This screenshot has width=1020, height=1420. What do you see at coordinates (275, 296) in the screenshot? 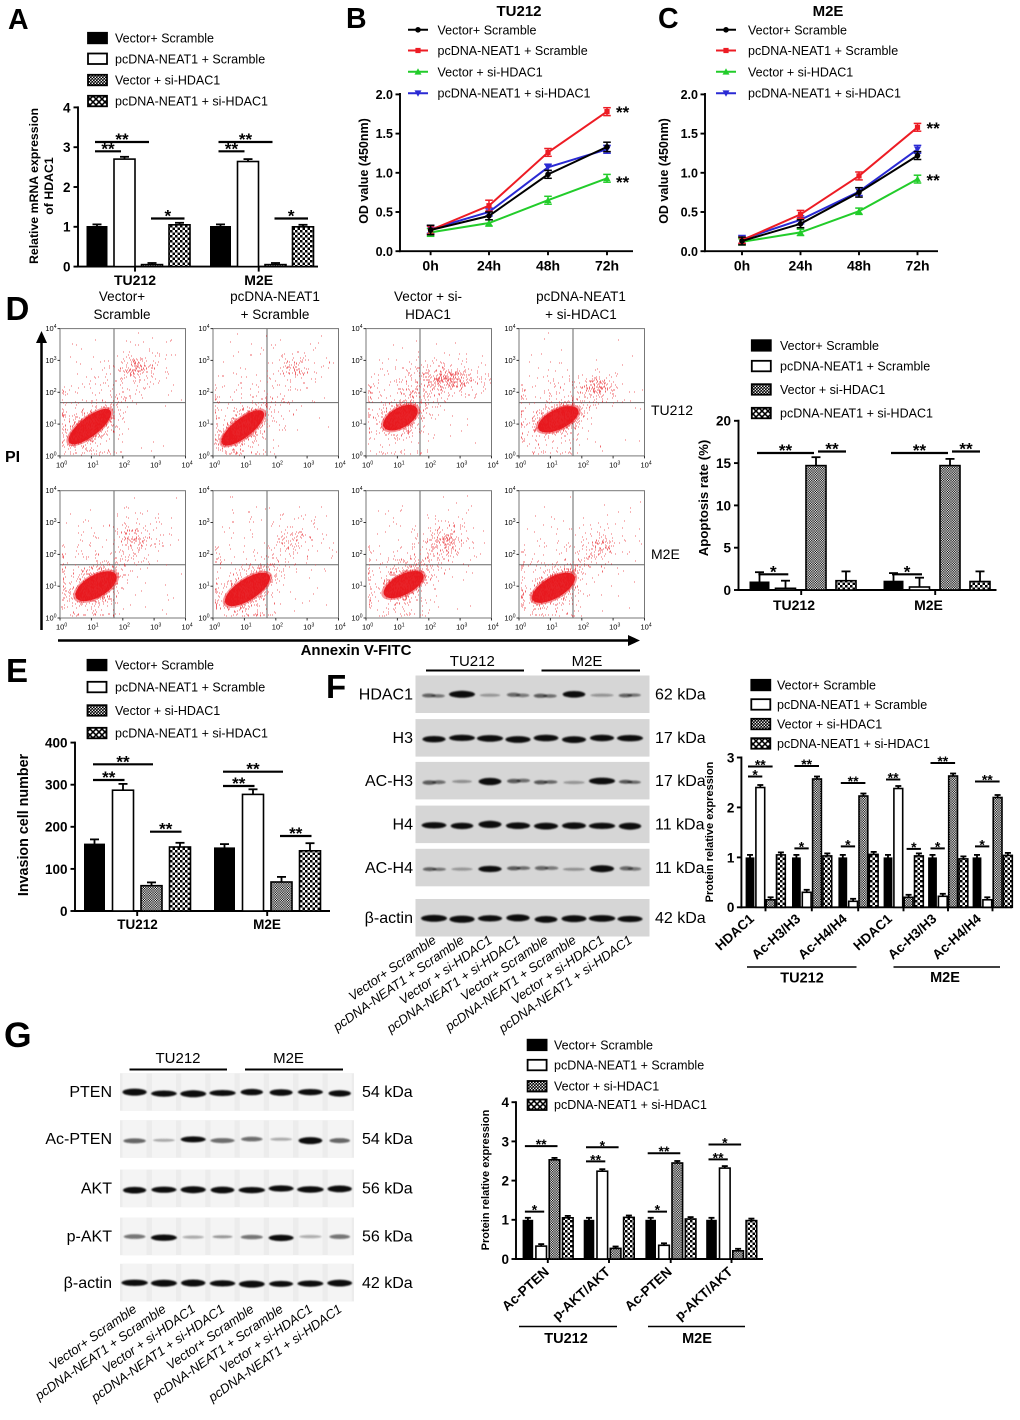
I see `svg-text: pcDNA-NEAT1` at bounding box center [275, 296].